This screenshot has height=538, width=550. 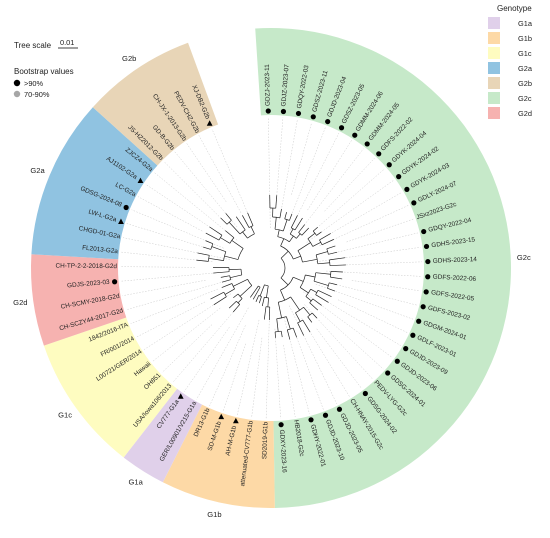 I want to click on genotype-swatch-g1a, so click(x=494, y=23).